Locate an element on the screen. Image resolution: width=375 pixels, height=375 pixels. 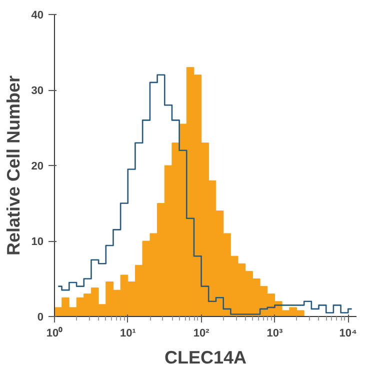
x-tick-label: 10³ is located at coordinates (275, 334).